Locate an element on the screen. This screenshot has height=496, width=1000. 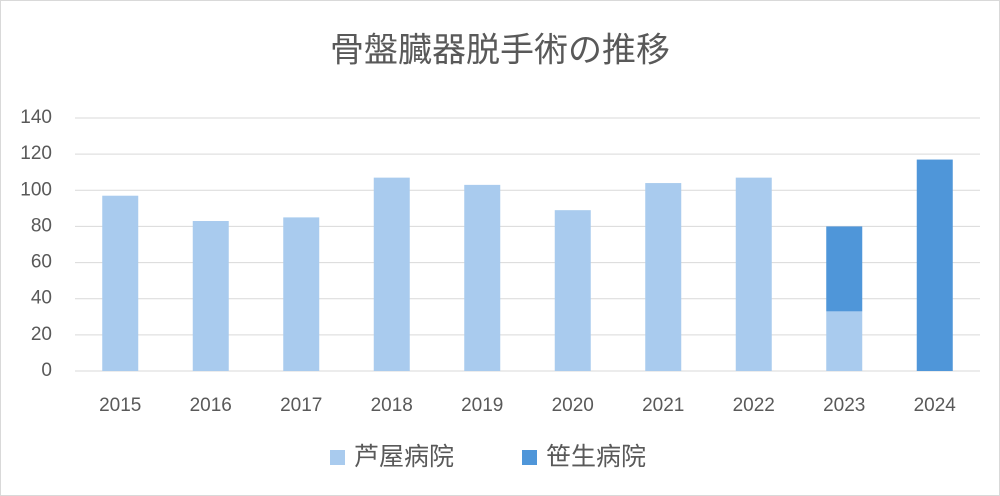
x-tick-label: 2016 is located at coordinates (211, 405).